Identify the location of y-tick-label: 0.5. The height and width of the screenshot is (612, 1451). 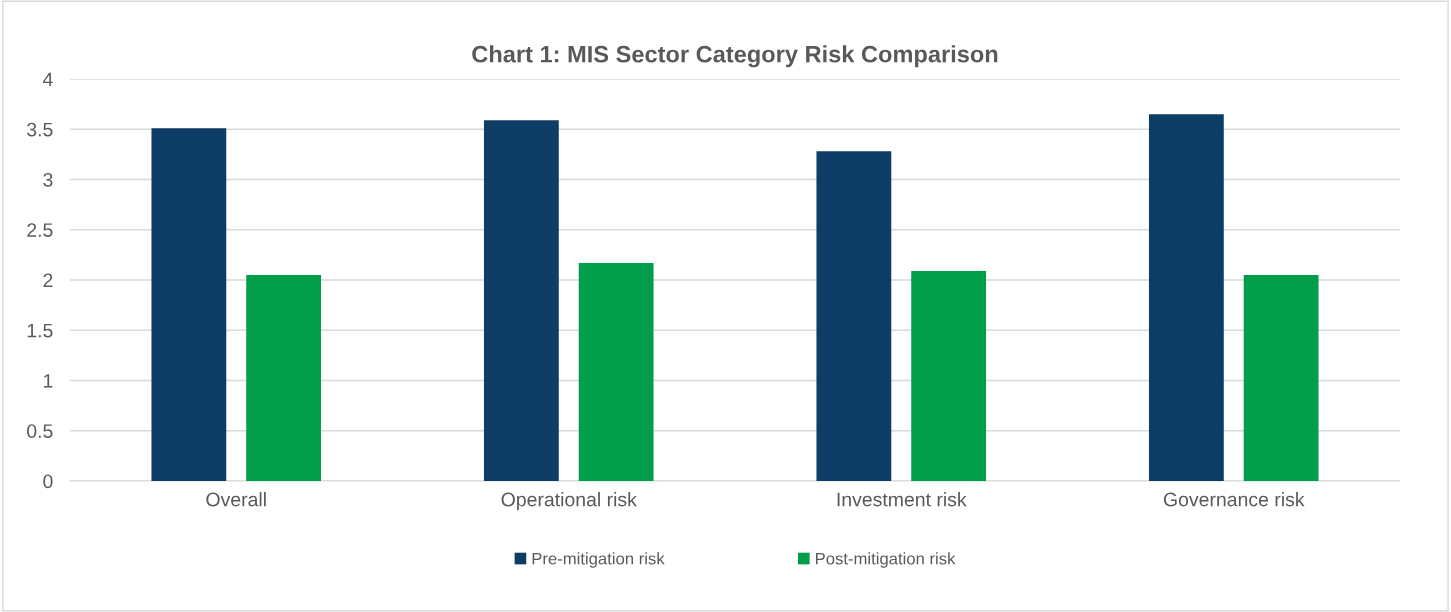
(40, 431).